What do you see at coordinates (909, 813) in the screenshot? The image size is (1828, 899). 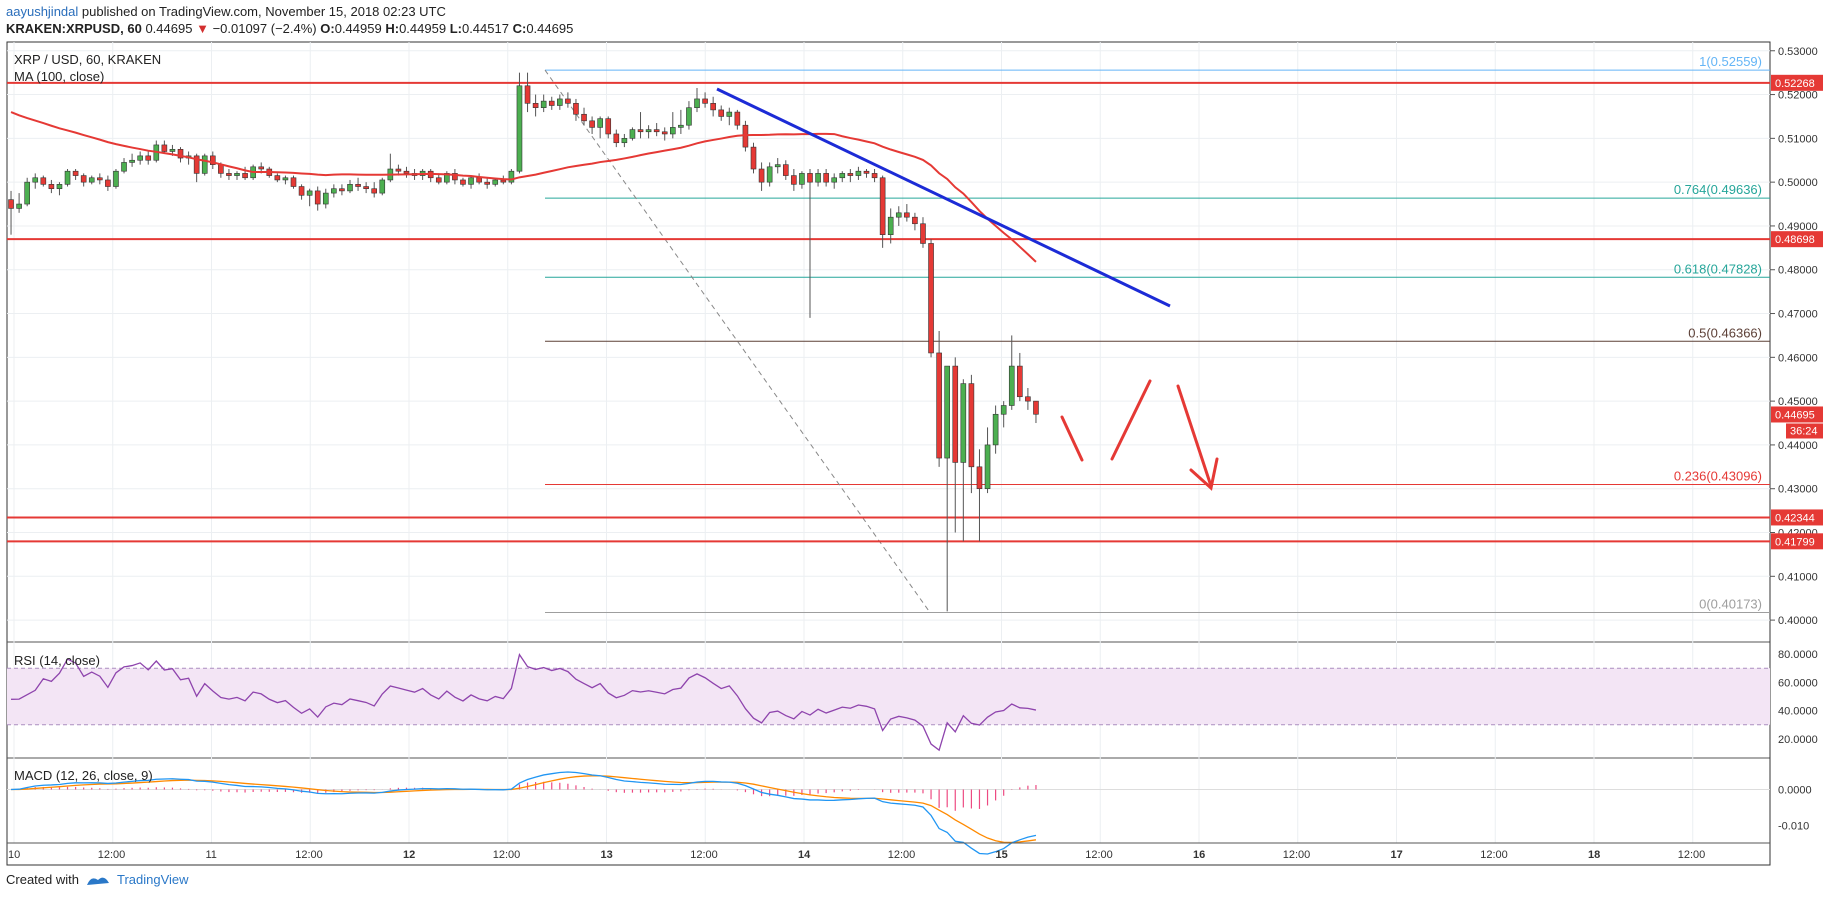 I see `macd-pane: 0.0000 -0.010` at bounding box center [909, 813].